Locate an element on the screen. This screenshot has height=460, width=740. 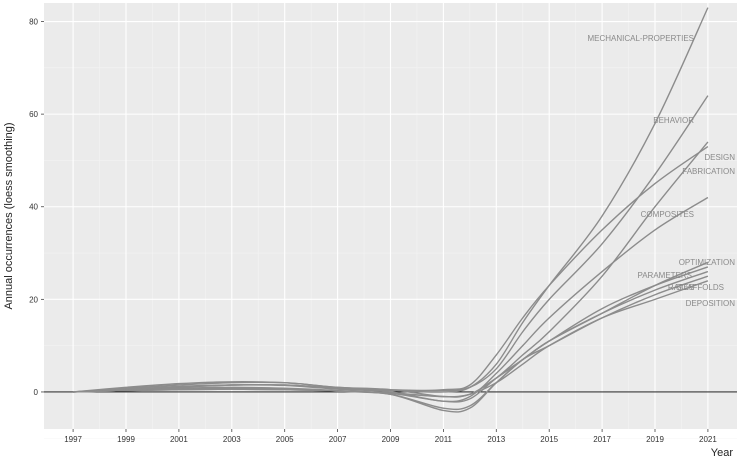
y-tick-label: 20 is located at coordinates (33, 299).